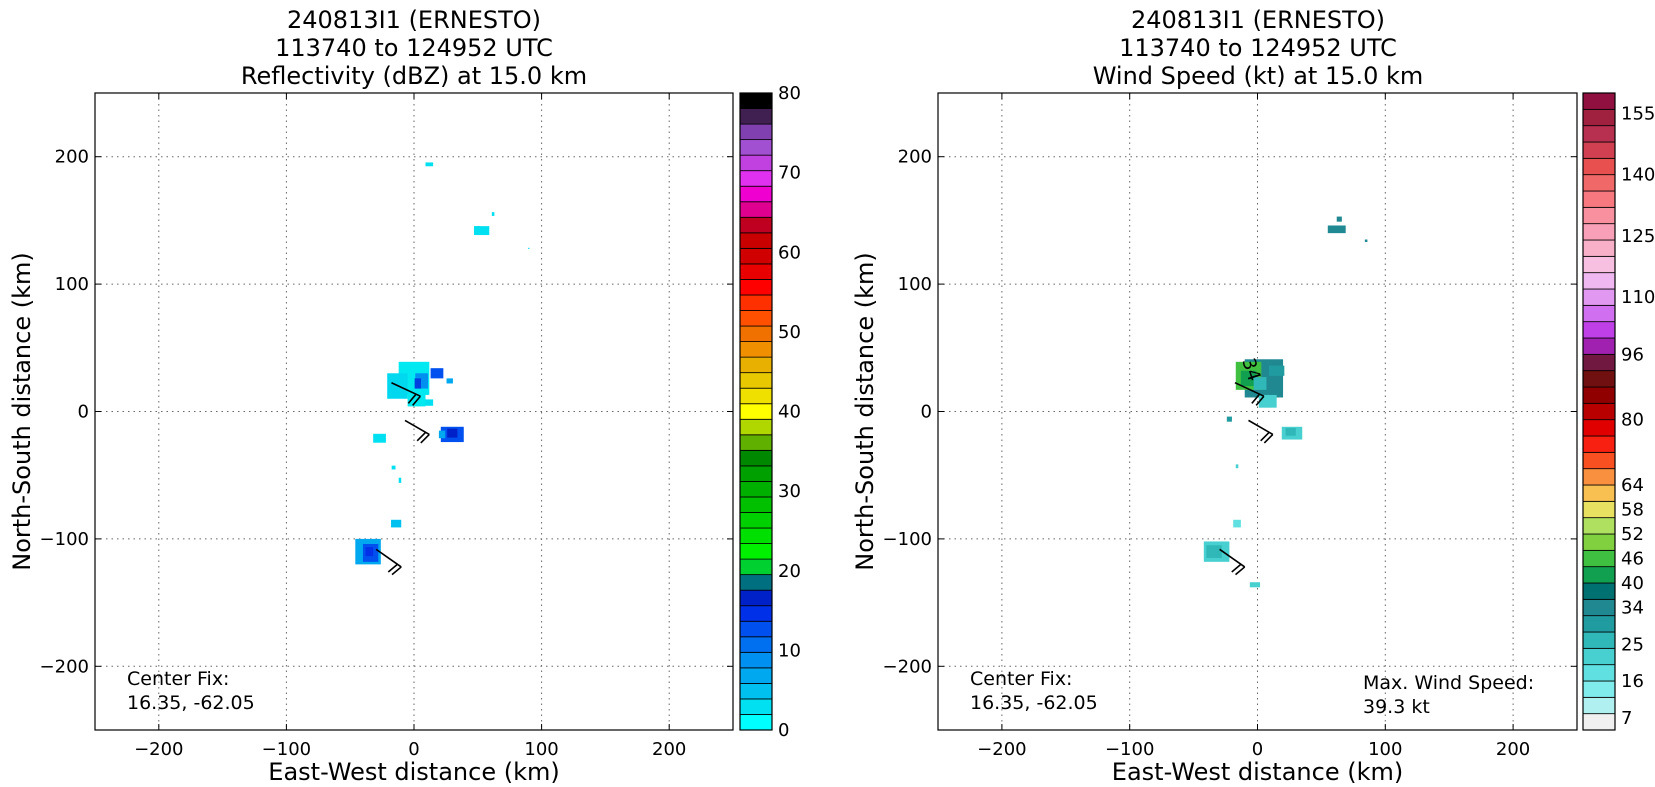  I want to click on x-tick-label: −200, so click(158, 749).